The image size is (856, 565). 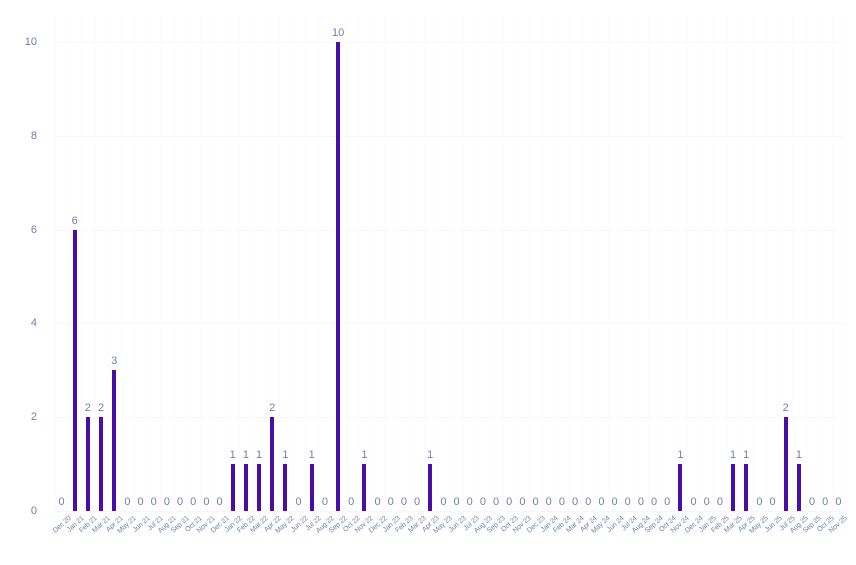 I want to click on y-axis-tick-label: 2, so click(x=33, y=417).